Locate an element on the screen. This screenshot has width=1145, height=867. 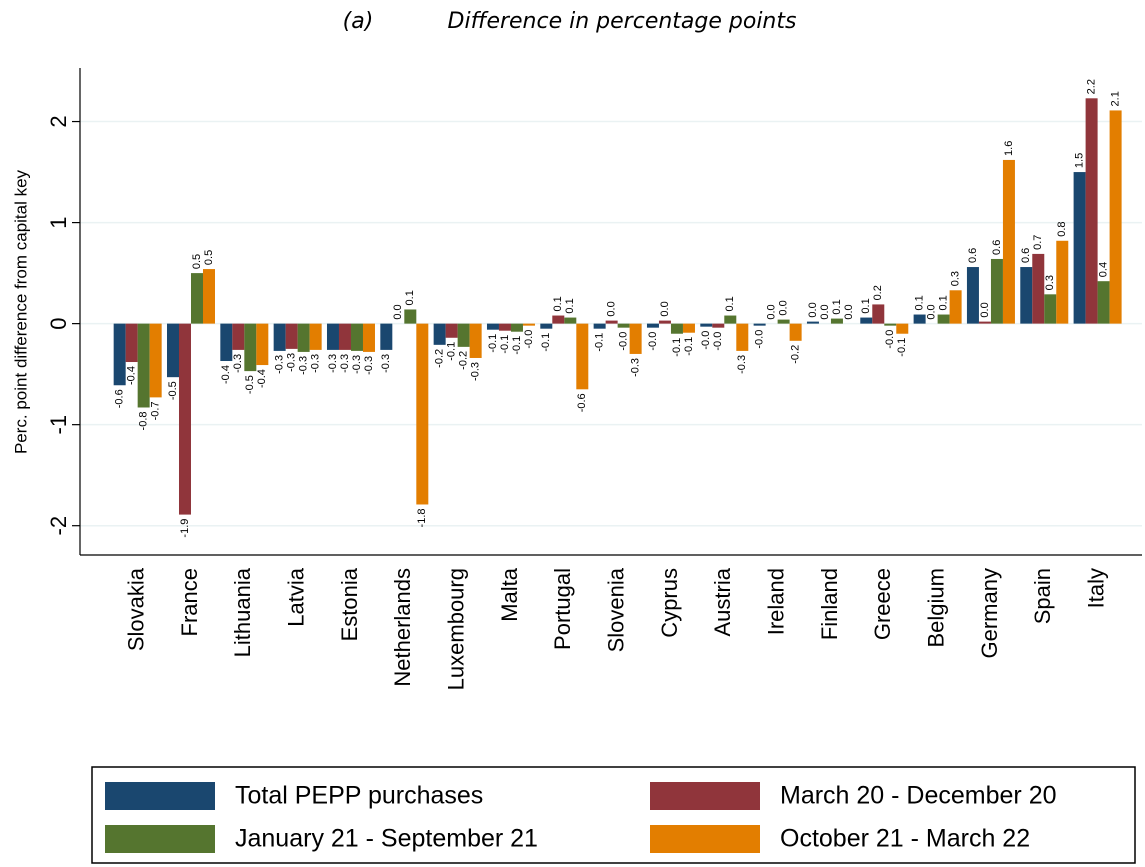
x-tick-label: Netherlands is located at coordinates (402, 627).